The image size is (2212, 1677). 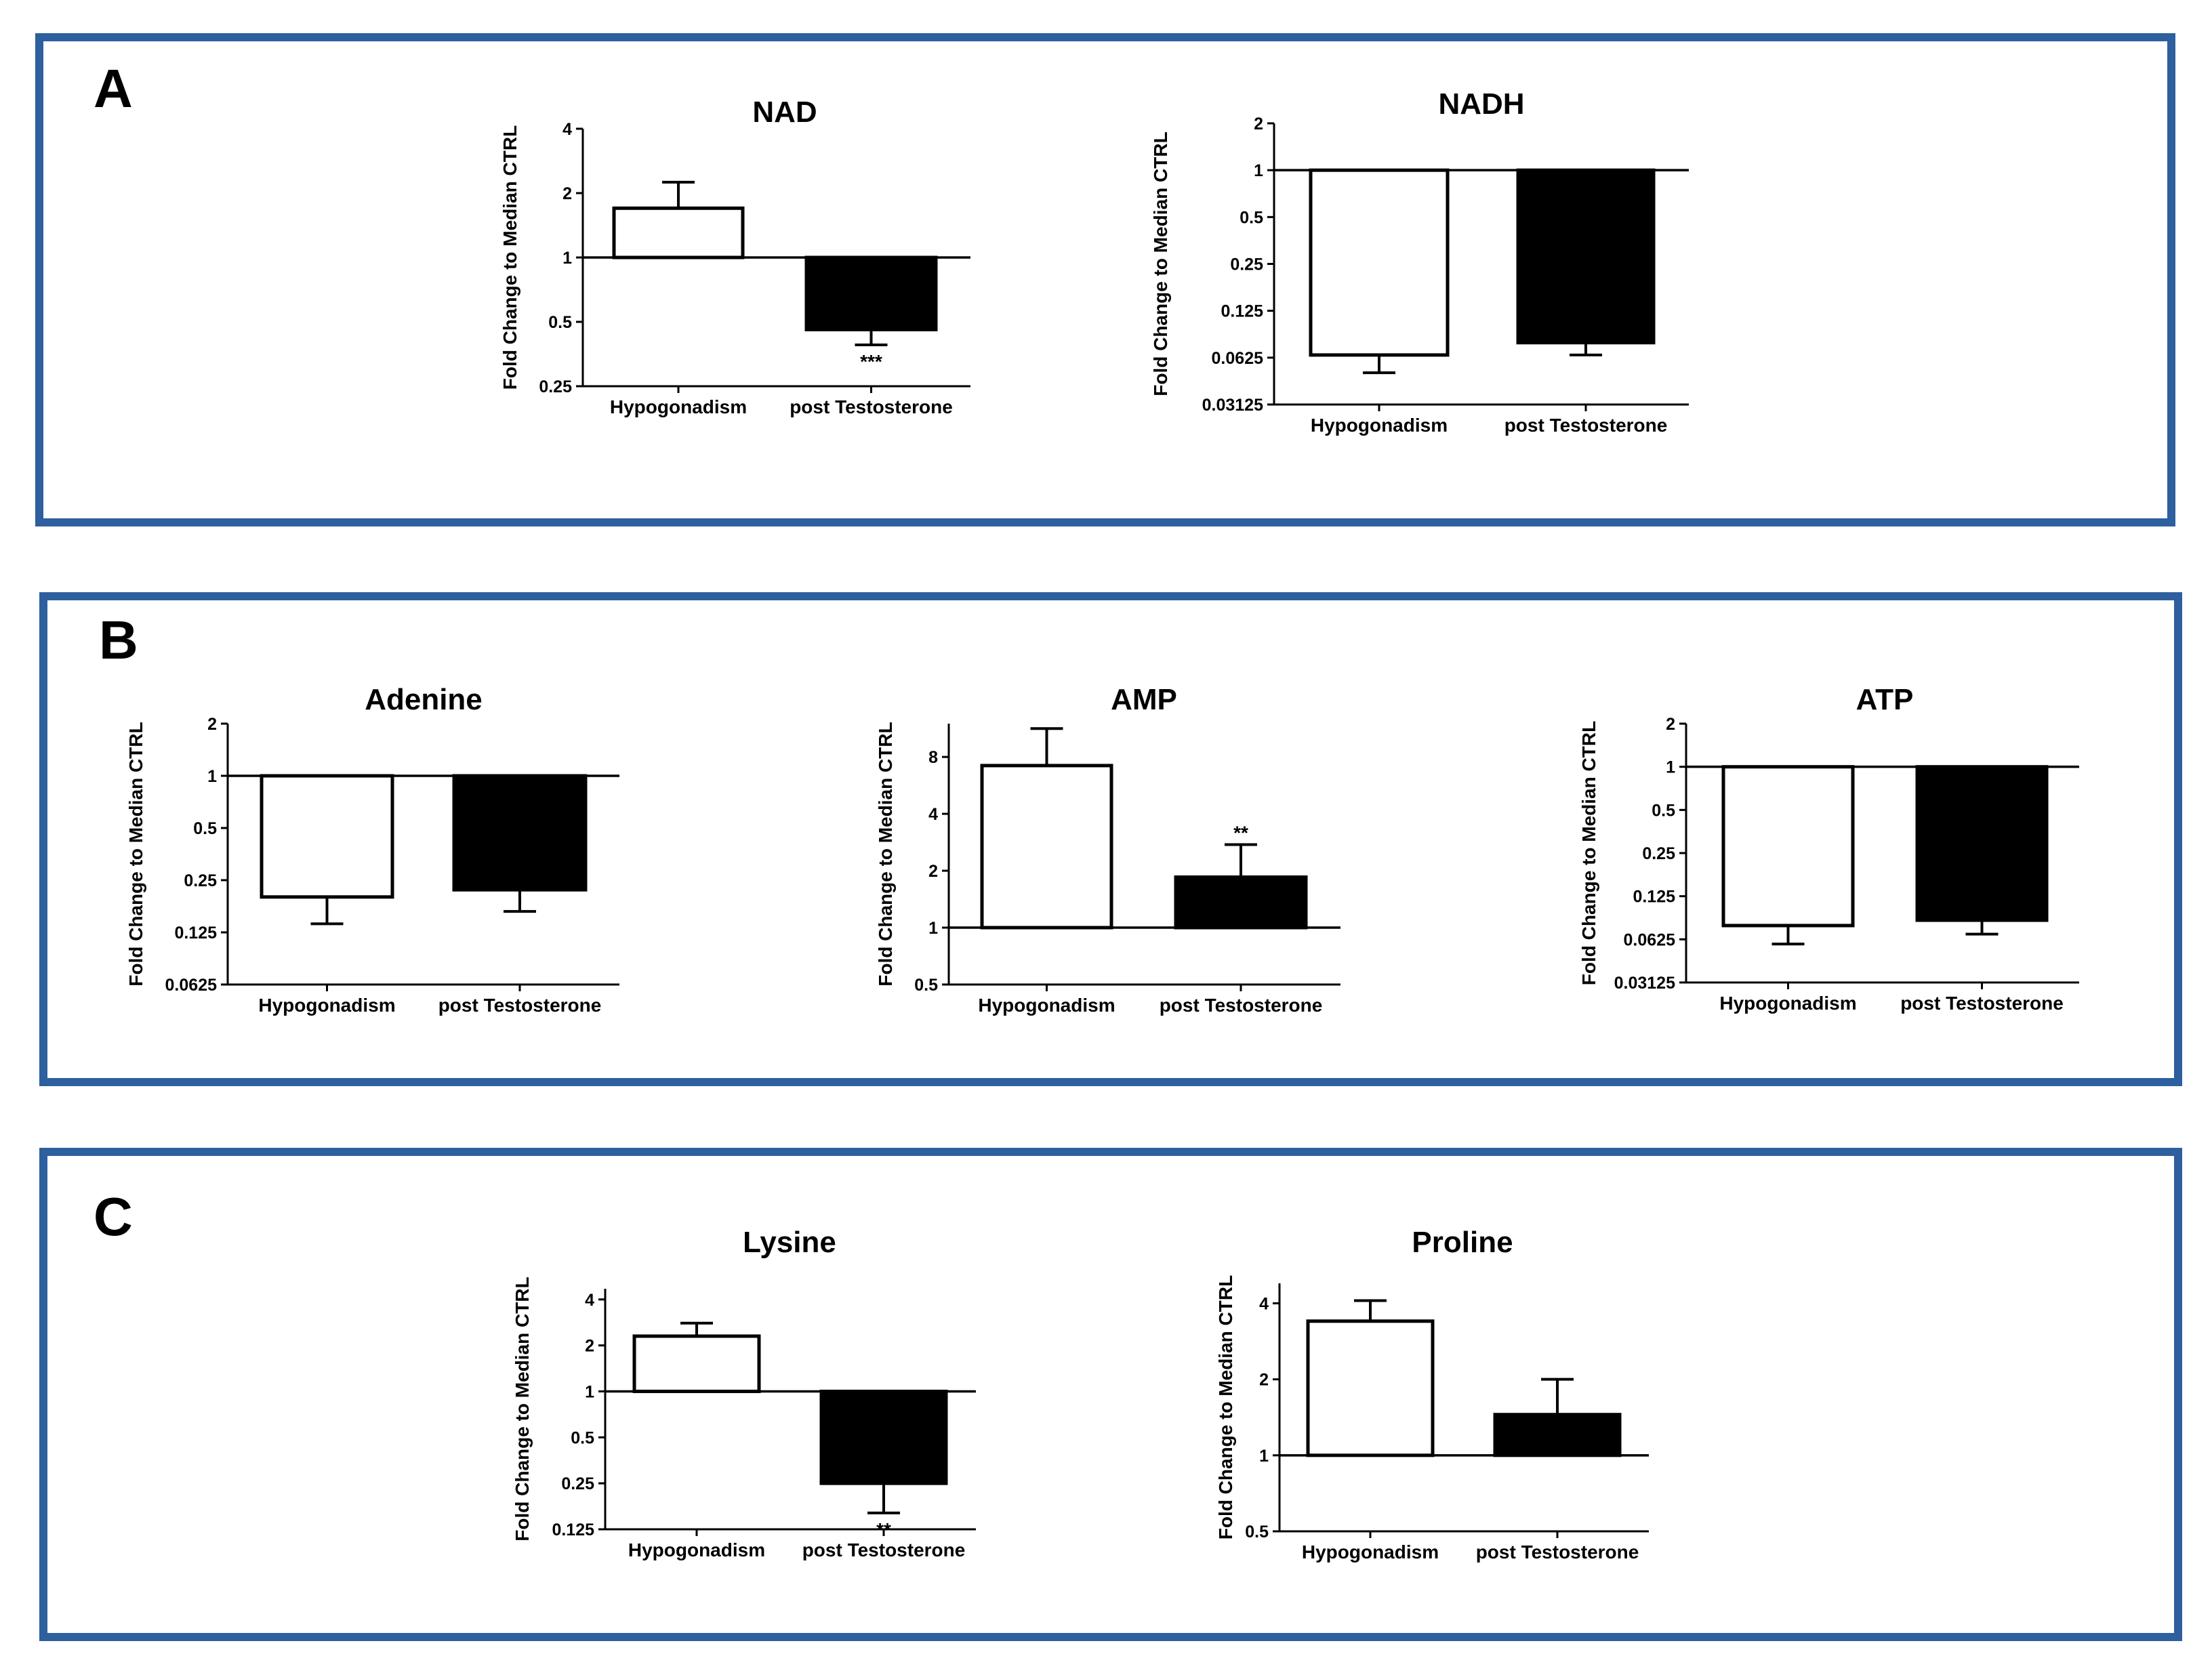 I want to click on panel-c-label: C, so click(x=114, y=1217).